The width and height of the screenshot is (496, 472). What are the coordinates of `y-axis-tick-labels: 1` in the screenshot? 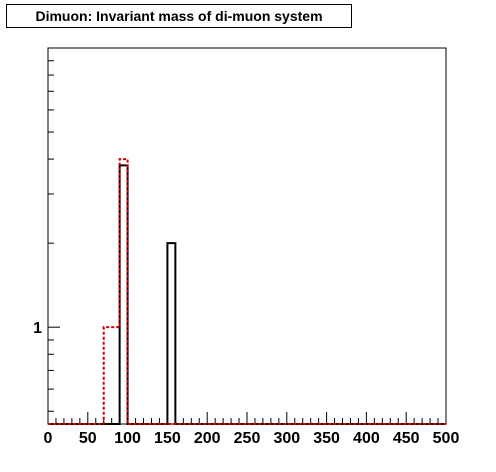 It's located at (37, 328).